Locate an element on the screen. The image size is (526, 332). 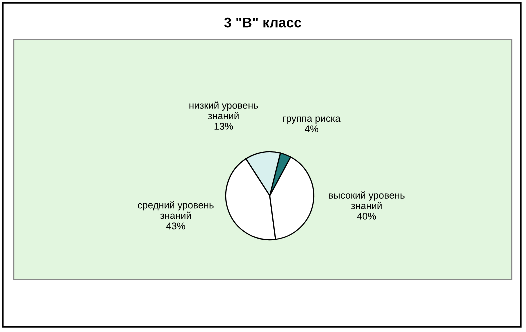
data-label: 43% is located at coordinates (176, 226).